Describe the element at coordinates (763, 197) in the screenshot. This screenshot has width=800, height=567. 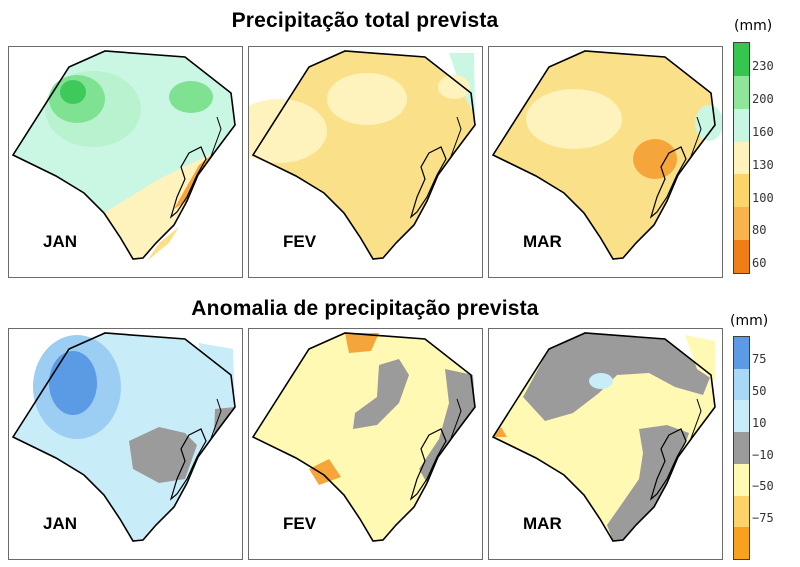
I see `scale-tick-label: 100` at that location.